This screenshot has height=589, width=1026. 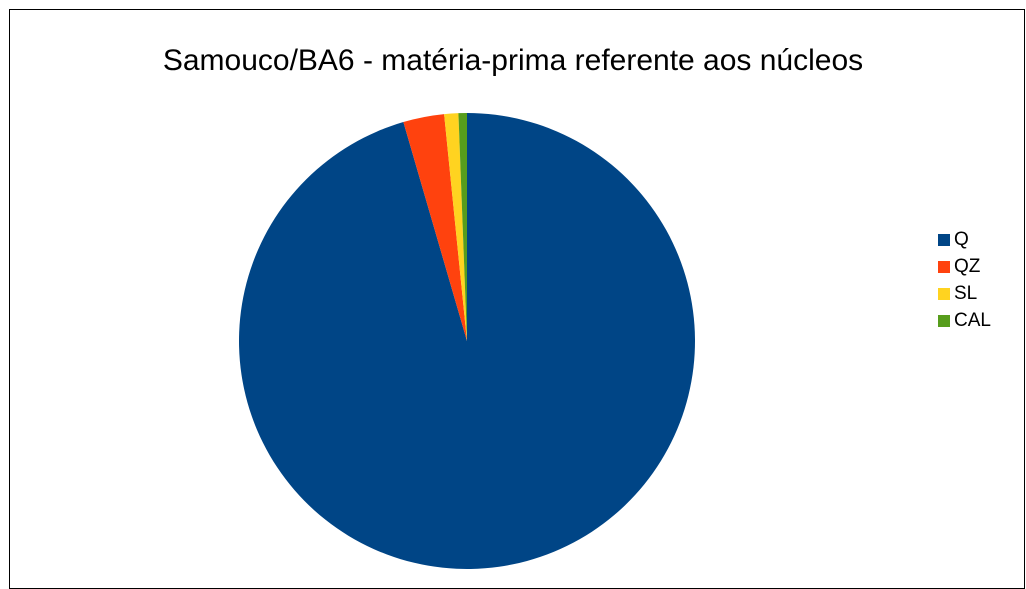 I want to click on pie-slice-sl, so click(x=455, y=227).